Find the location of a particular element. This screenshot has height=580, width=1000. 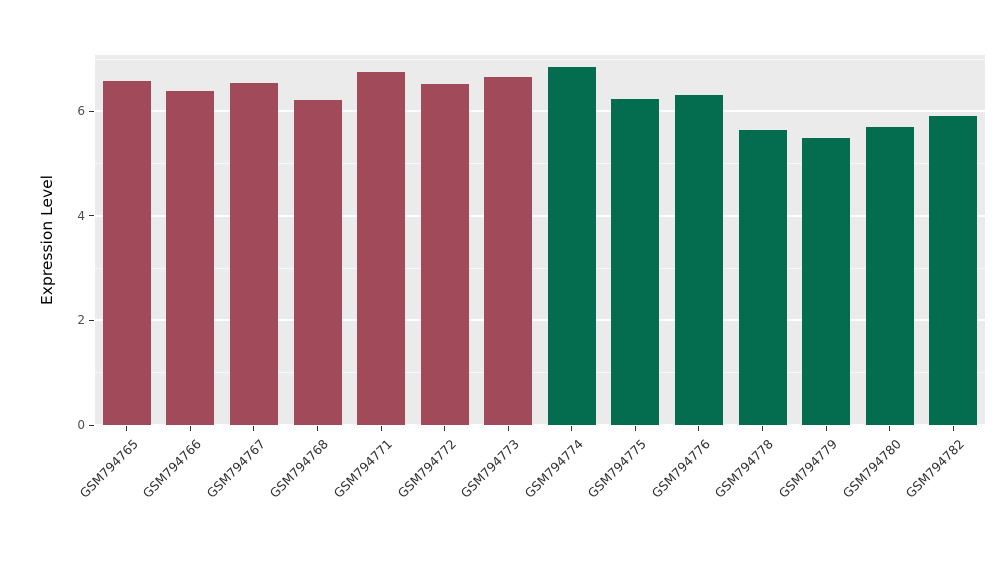

x-tick-label: GSM794774 is located at coordinates (553, 468).